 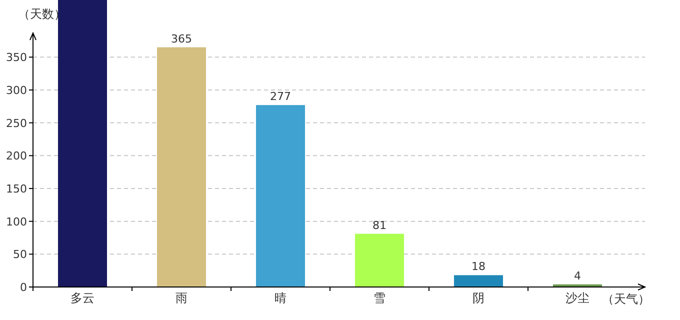 What do you see at coordinates (182, 298) in the screenshot?
I see `x-tick-label: 雨` at bounding box center [182, 298].